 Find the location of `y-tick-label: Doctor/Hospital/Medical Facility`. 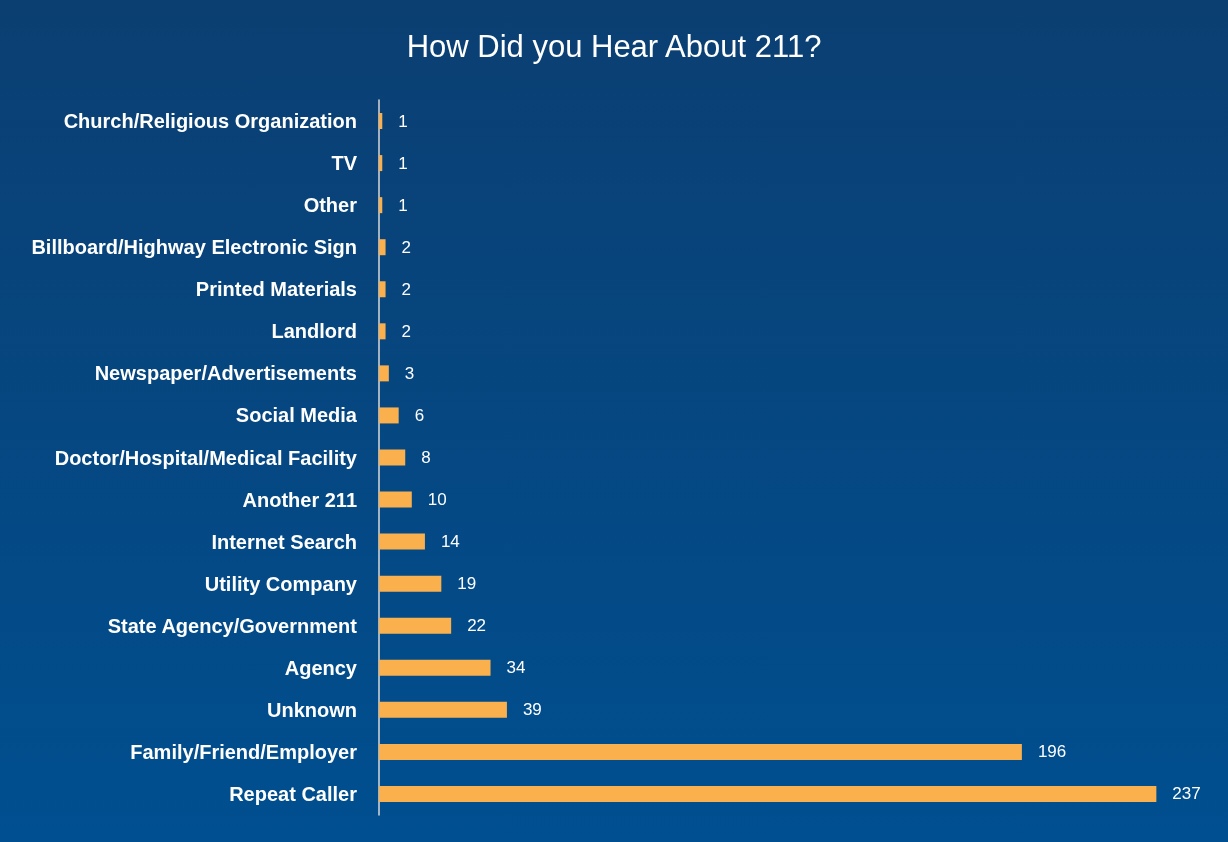

y-tick-label: Doctor/Hospital/Medical Facility is located at coordinates (206, 457).